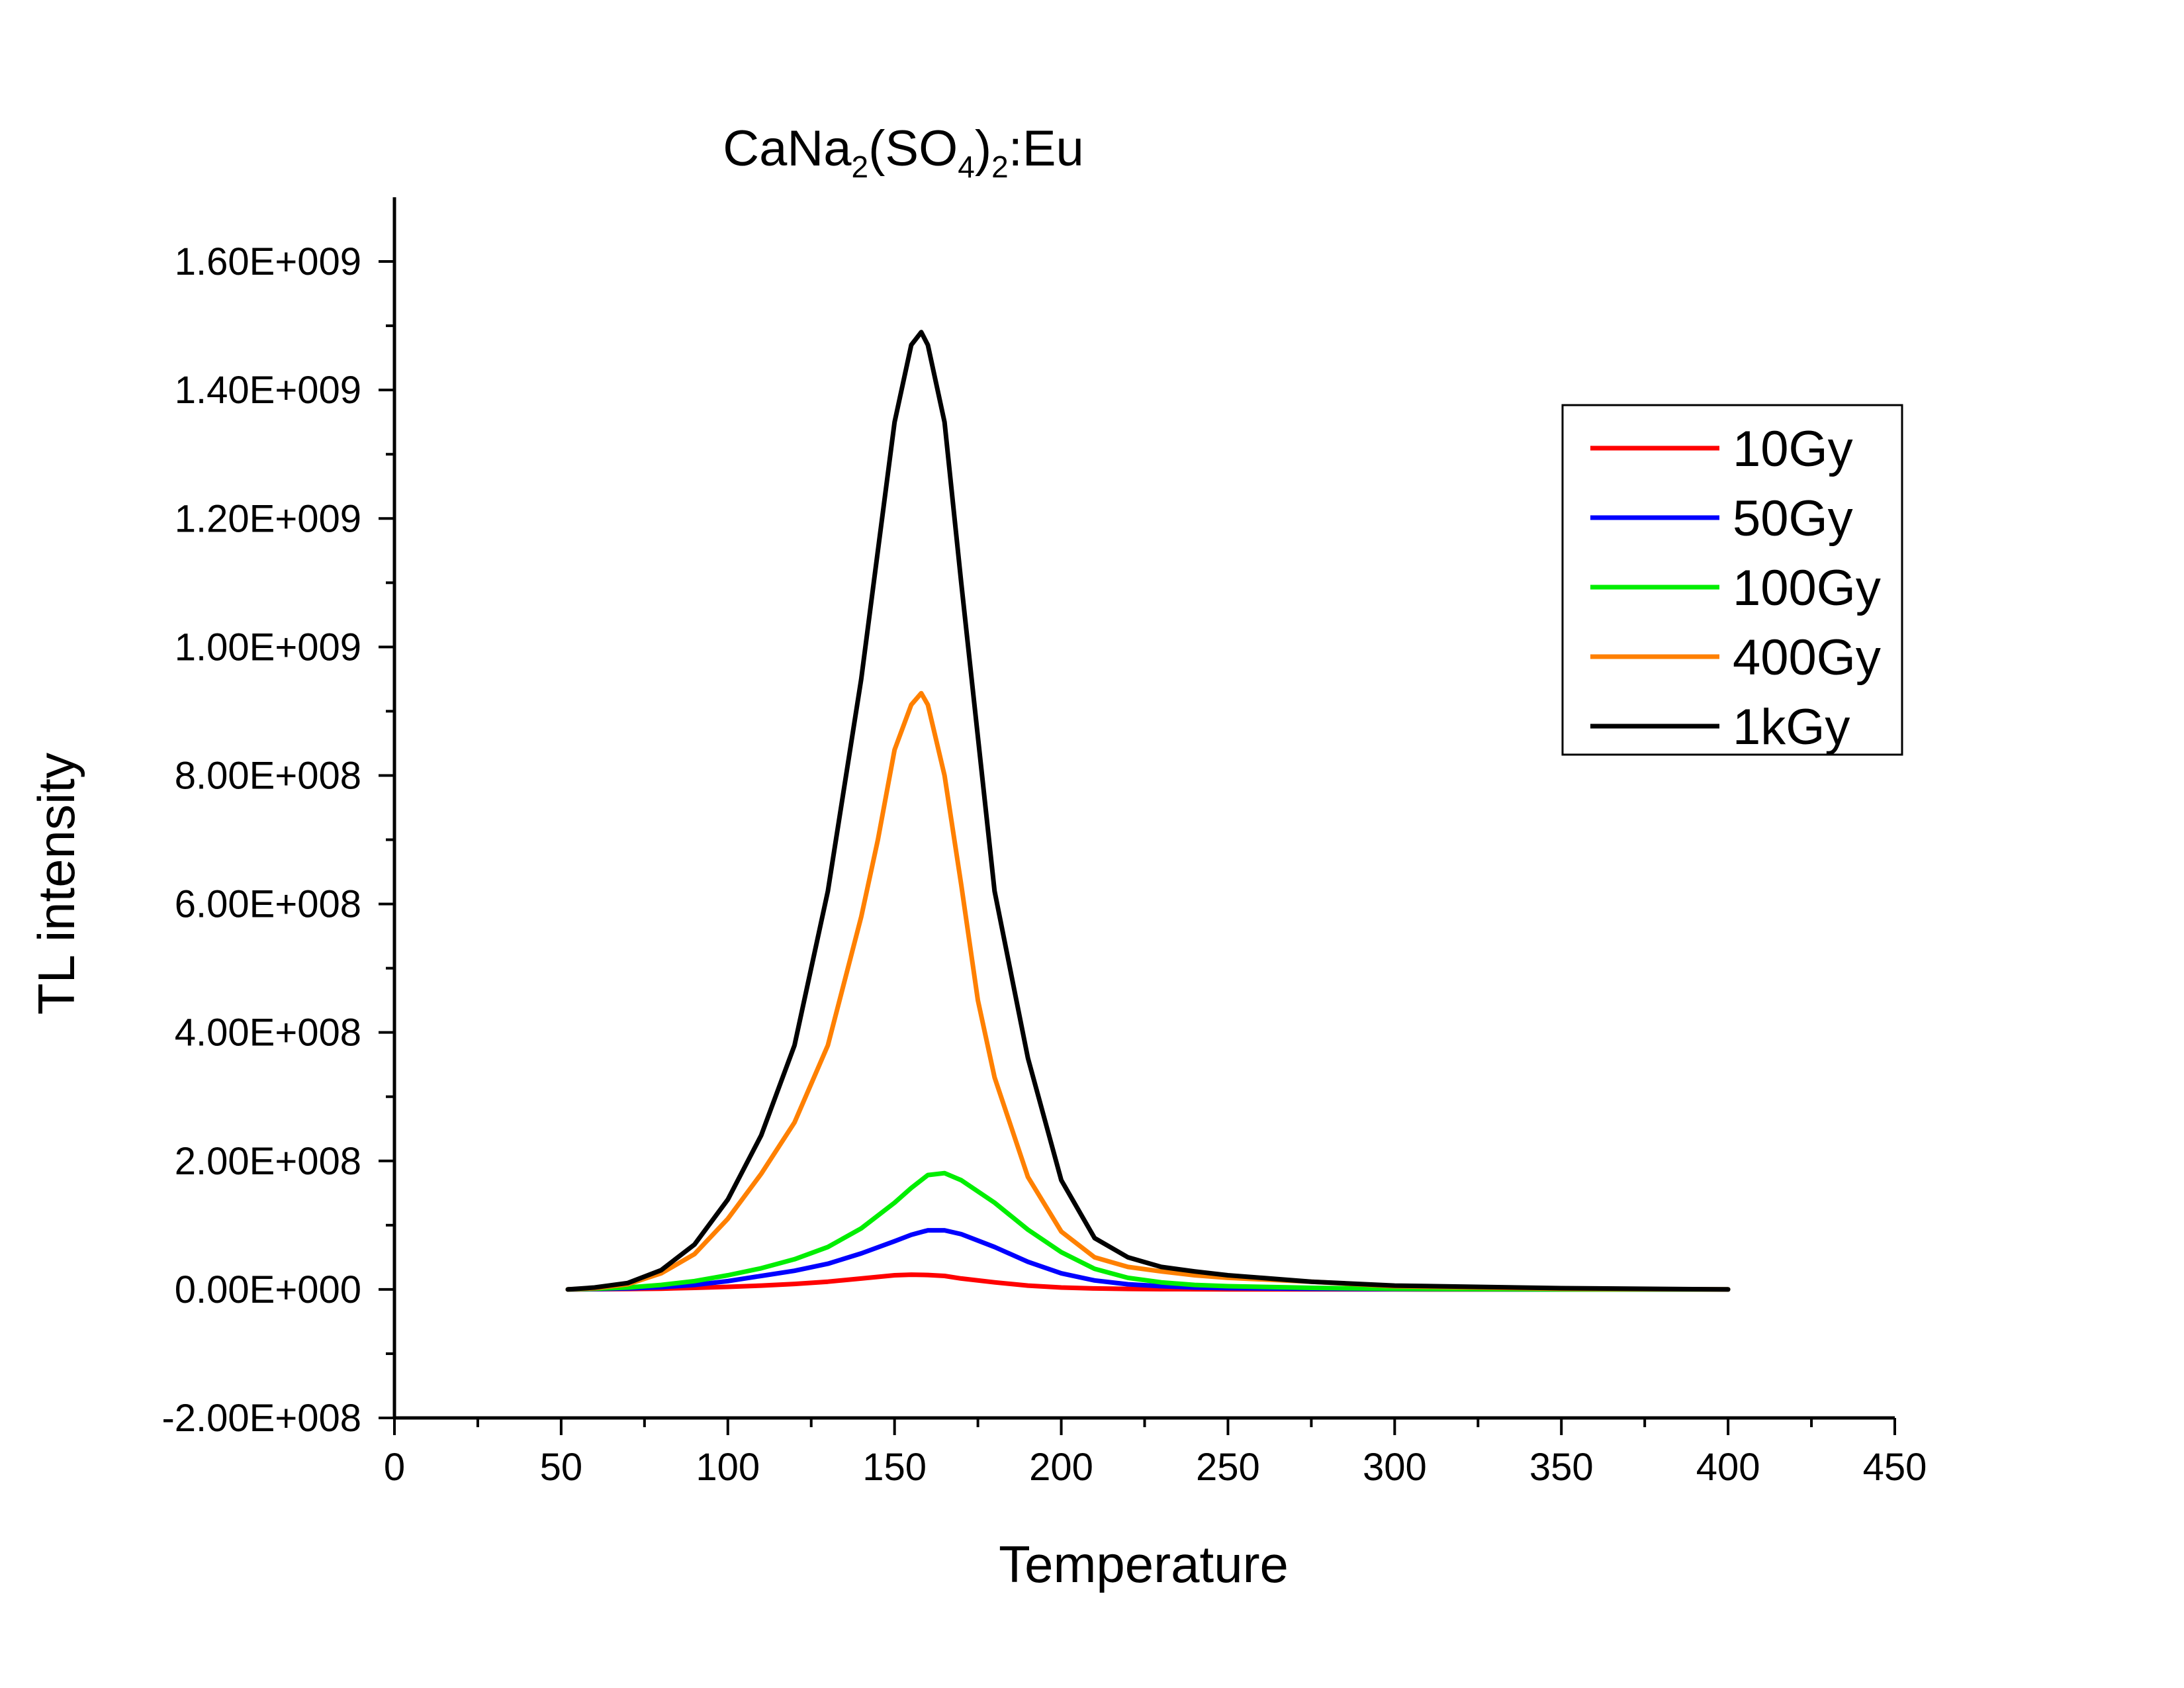  What do you see at coordinates (268, 261) in the screenshot?
I see `y-tick-label: 1.60E+009` at bounding box center [268, 261].